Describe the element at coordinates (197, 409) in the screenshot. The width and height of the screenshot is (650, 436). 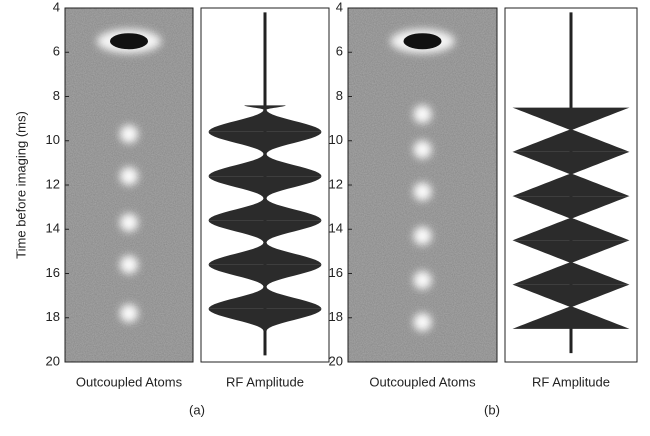
I see `panel-label: (a)` at that location.